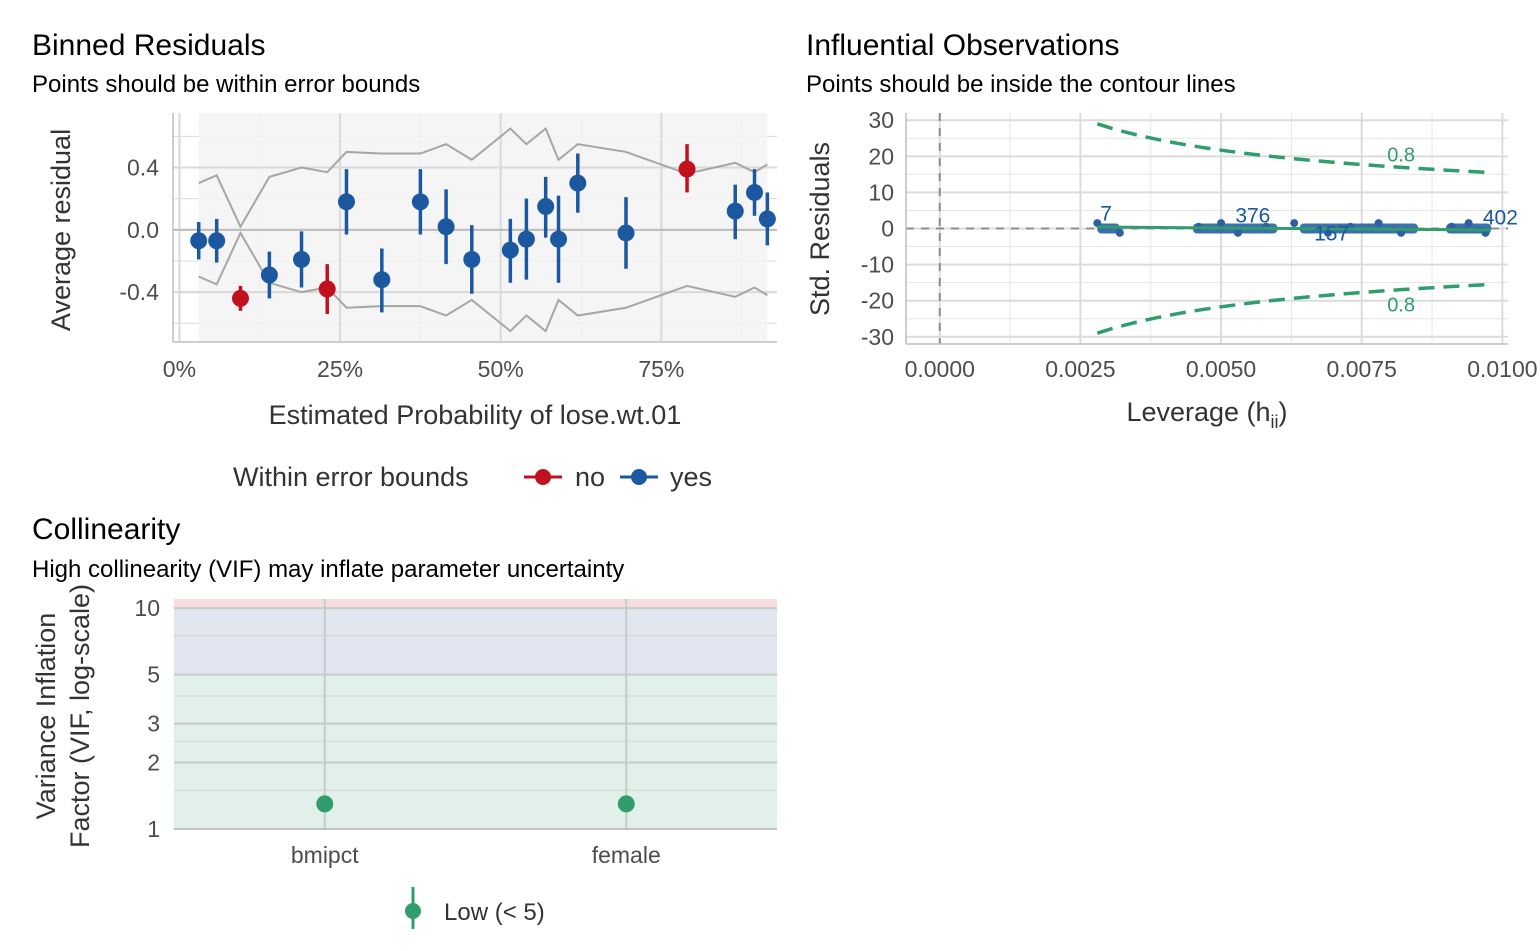 This screenshot has width=1540, height=951. I want to click on collinearity-x-tick-label: female, so click(626, 855).